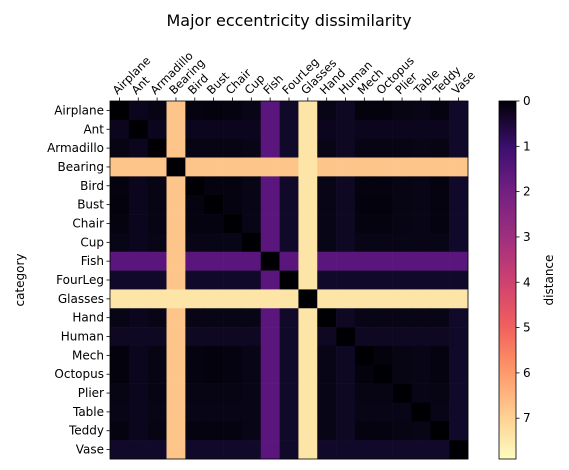 Image resolution: width=569 pixels, height=470 pixels. What do you see at coordinates (507, 280) in the screenshot?
I see `colorbar` at bounding box center [507, 280].